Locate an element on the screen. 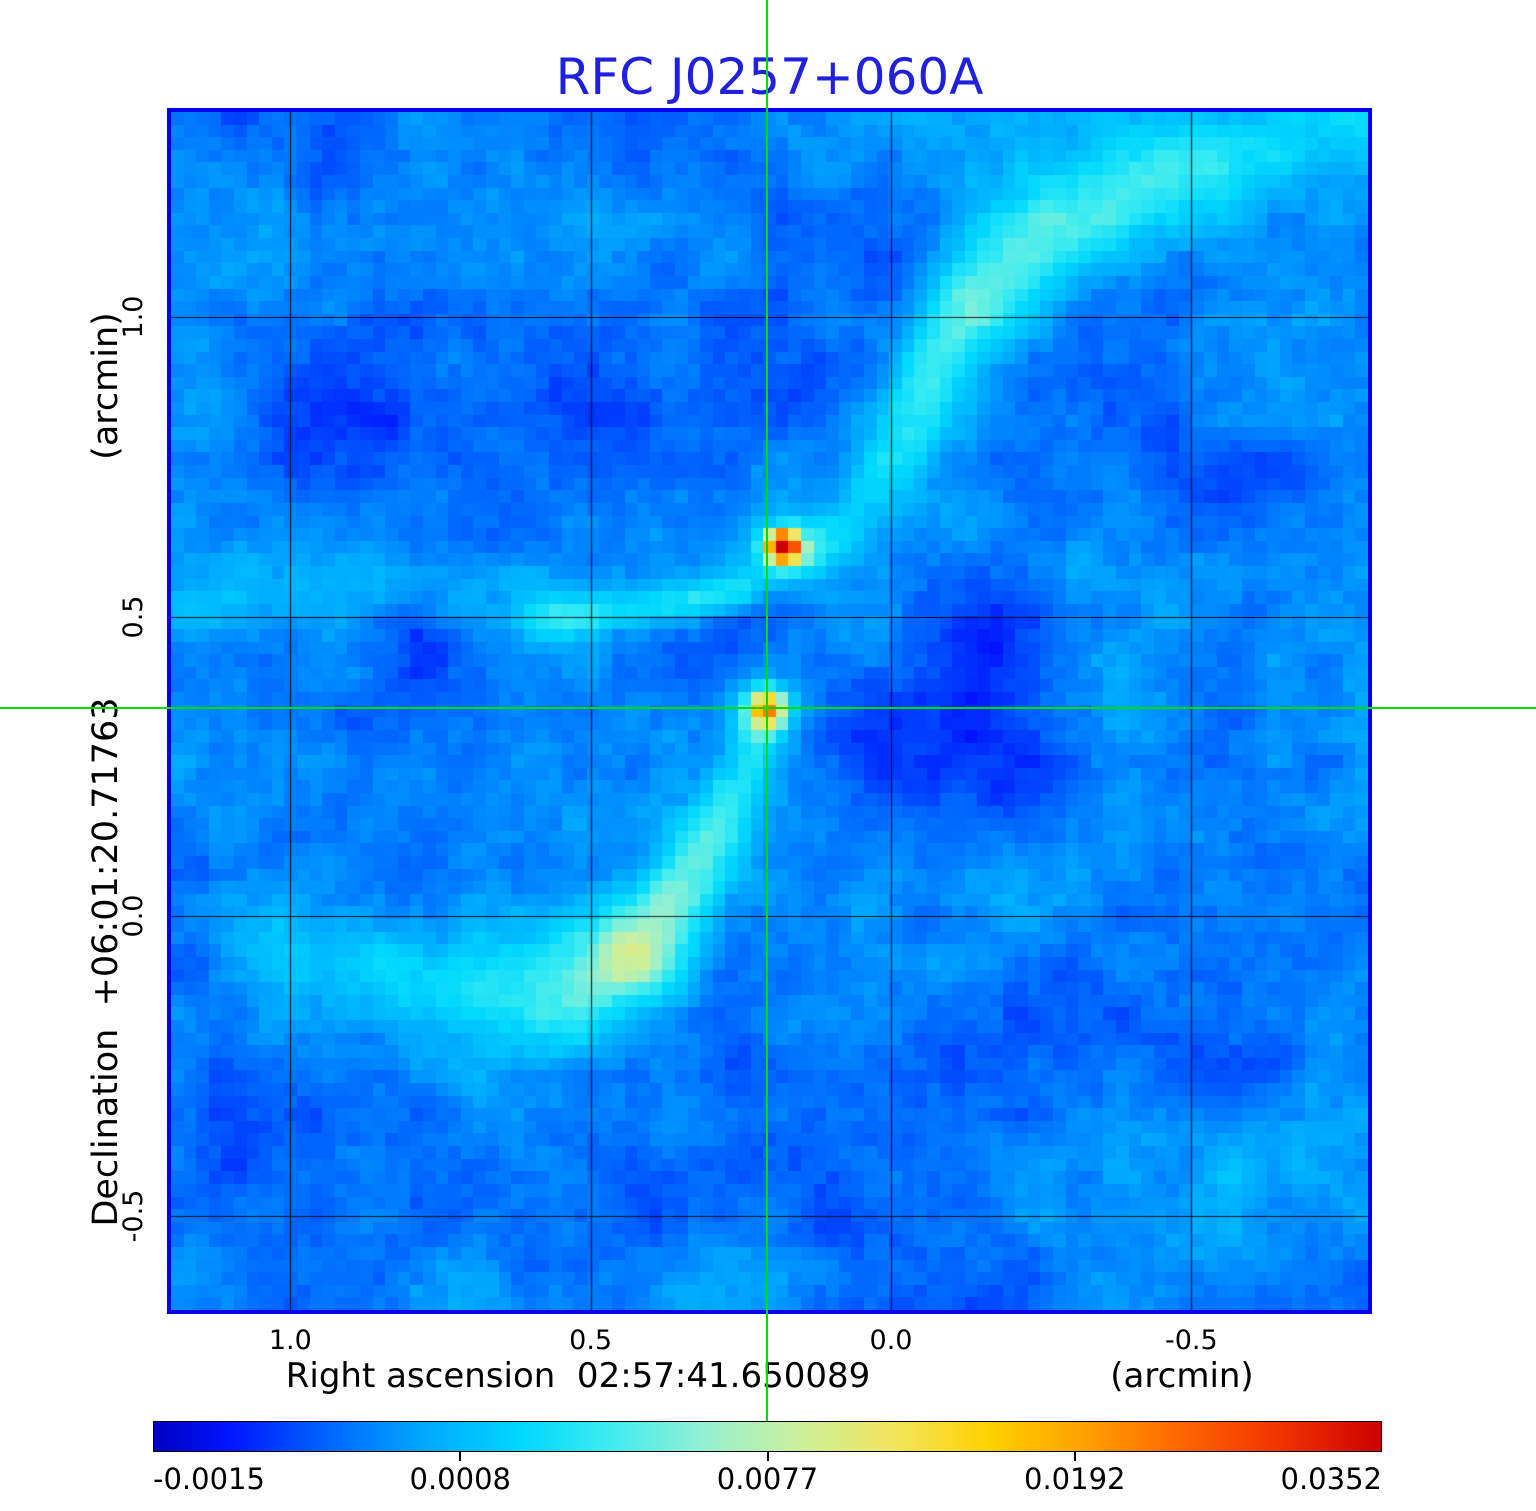 This screenshot has width=1536, height=1511. crosshair-vertical-line is located at coordinates (766, 710).